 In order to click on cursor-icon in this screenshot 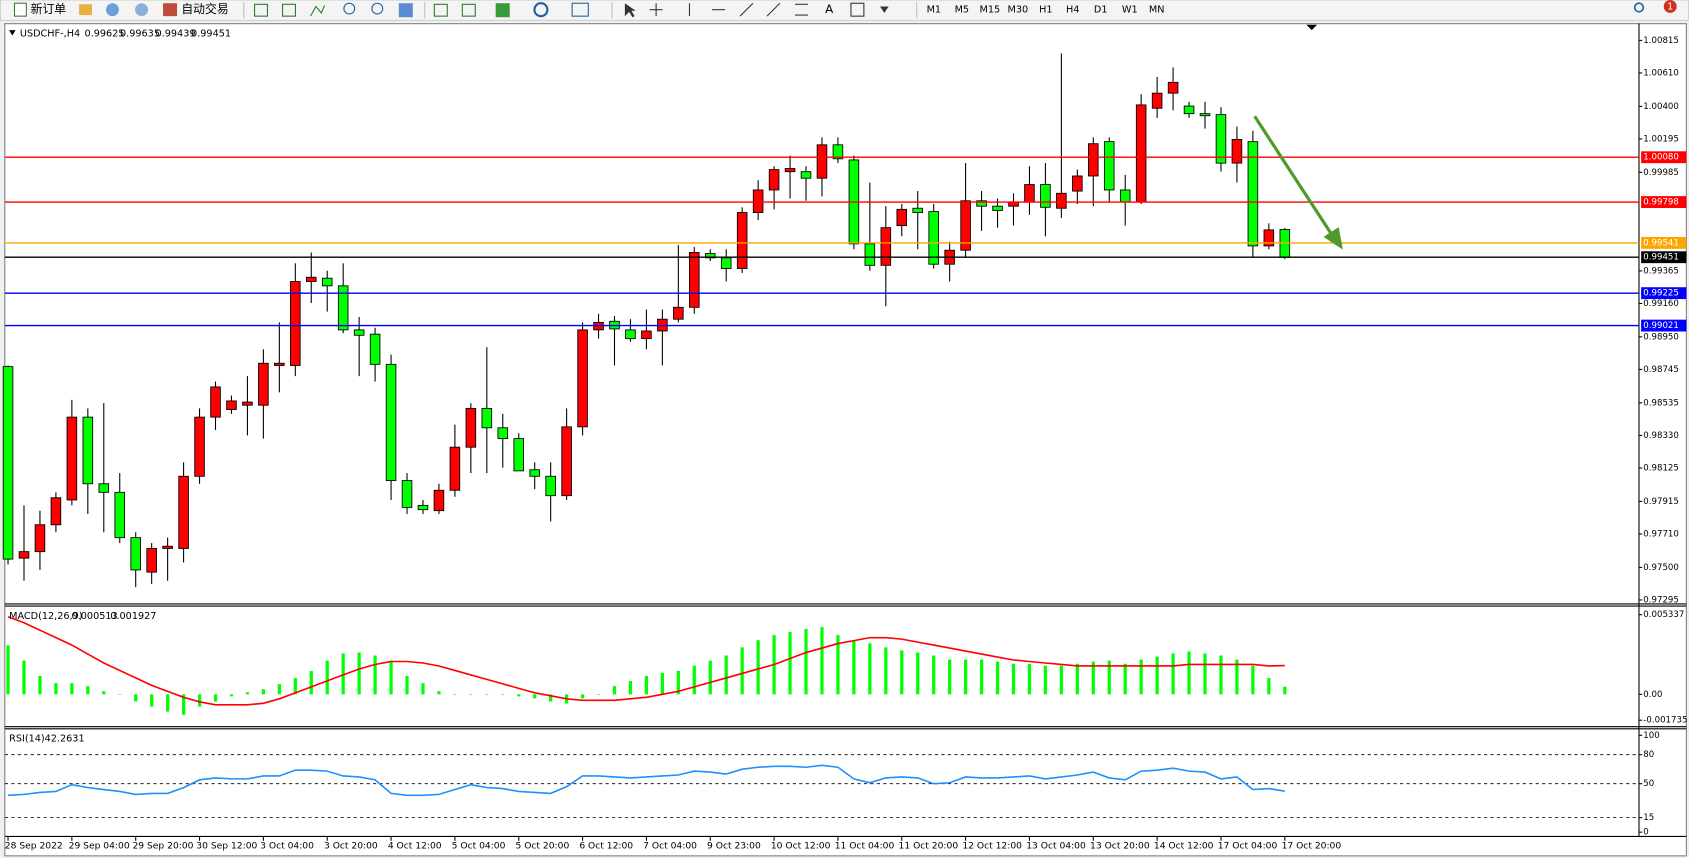, I will do `click(630, 10)`.